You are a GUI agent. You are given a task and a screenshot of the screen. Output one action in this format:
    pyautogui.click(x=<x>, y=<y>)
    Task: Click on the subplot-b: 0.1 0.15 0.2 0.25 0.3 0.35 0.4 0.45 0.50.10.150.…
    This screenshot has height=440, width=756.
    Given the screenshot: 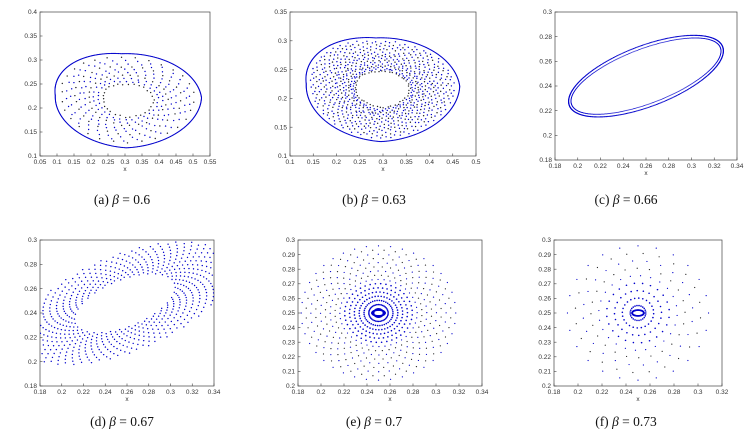 What is the action you would take?
    pyautogui.click(x=377, y=91)
    